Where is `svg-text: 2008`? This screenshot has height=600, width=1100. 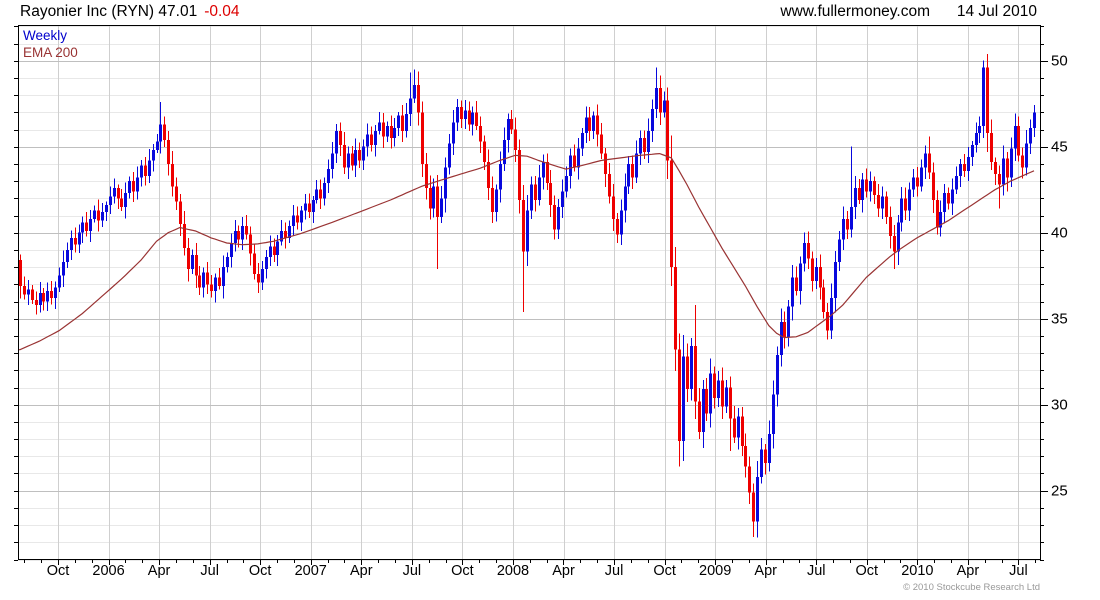 svg-text: 2008 is located at coordinates (513, 571).